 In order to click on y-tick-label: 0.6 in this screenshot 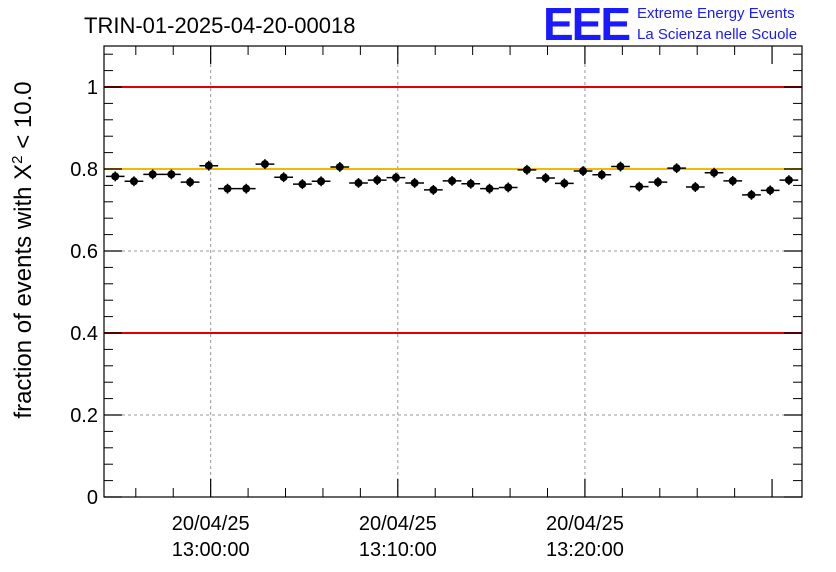, I will do `click(84, 252)`.